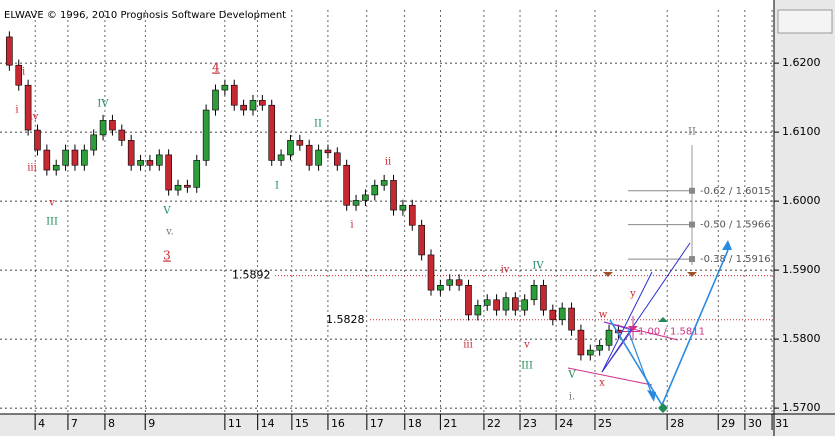  Describe the element at coordinates (603, 315) in the screenshot. I see `wave-label: w` at that location.